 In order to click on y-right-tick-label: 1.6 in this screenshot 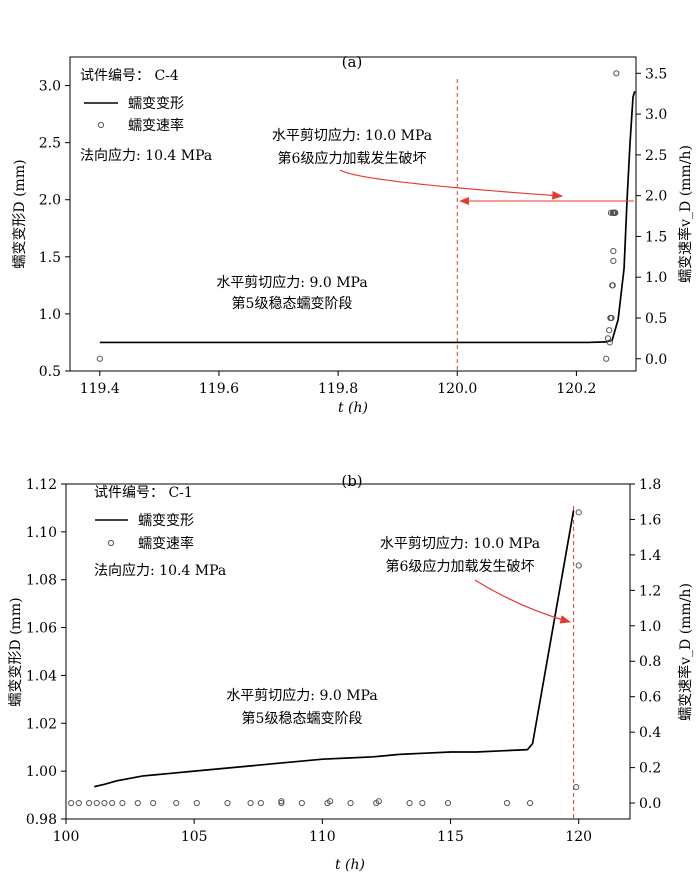, I will do `click(650, 520)`.